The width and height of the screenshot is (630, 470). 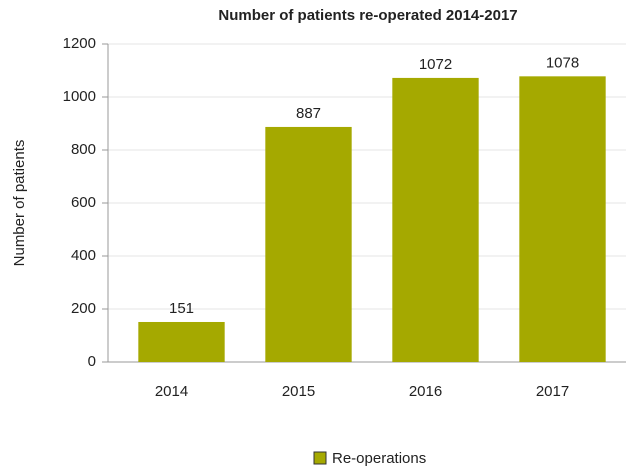 I want to click on data-label: 887, so click(x=308, y=113).